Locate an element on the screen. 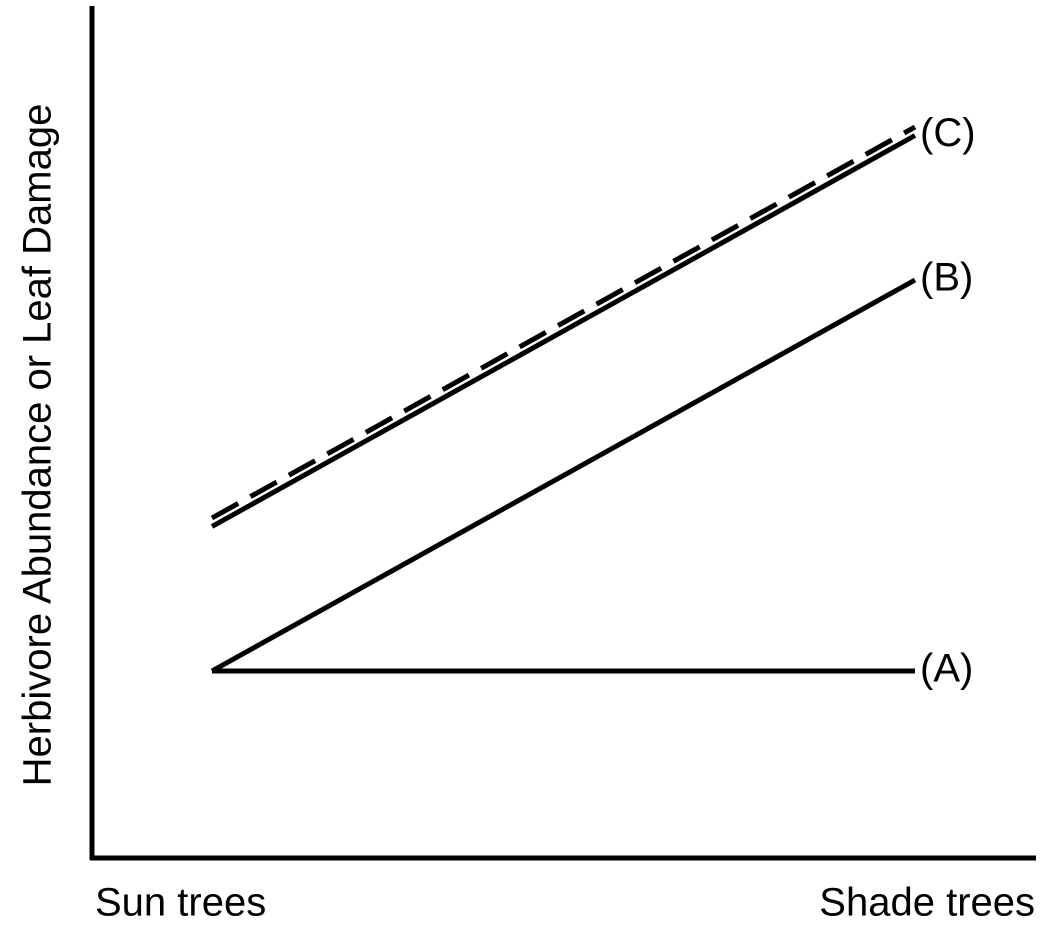 Image resolution: width=1043 pixels, height=932 pixels. series-label: (A) is located at coordinates (946, 669).